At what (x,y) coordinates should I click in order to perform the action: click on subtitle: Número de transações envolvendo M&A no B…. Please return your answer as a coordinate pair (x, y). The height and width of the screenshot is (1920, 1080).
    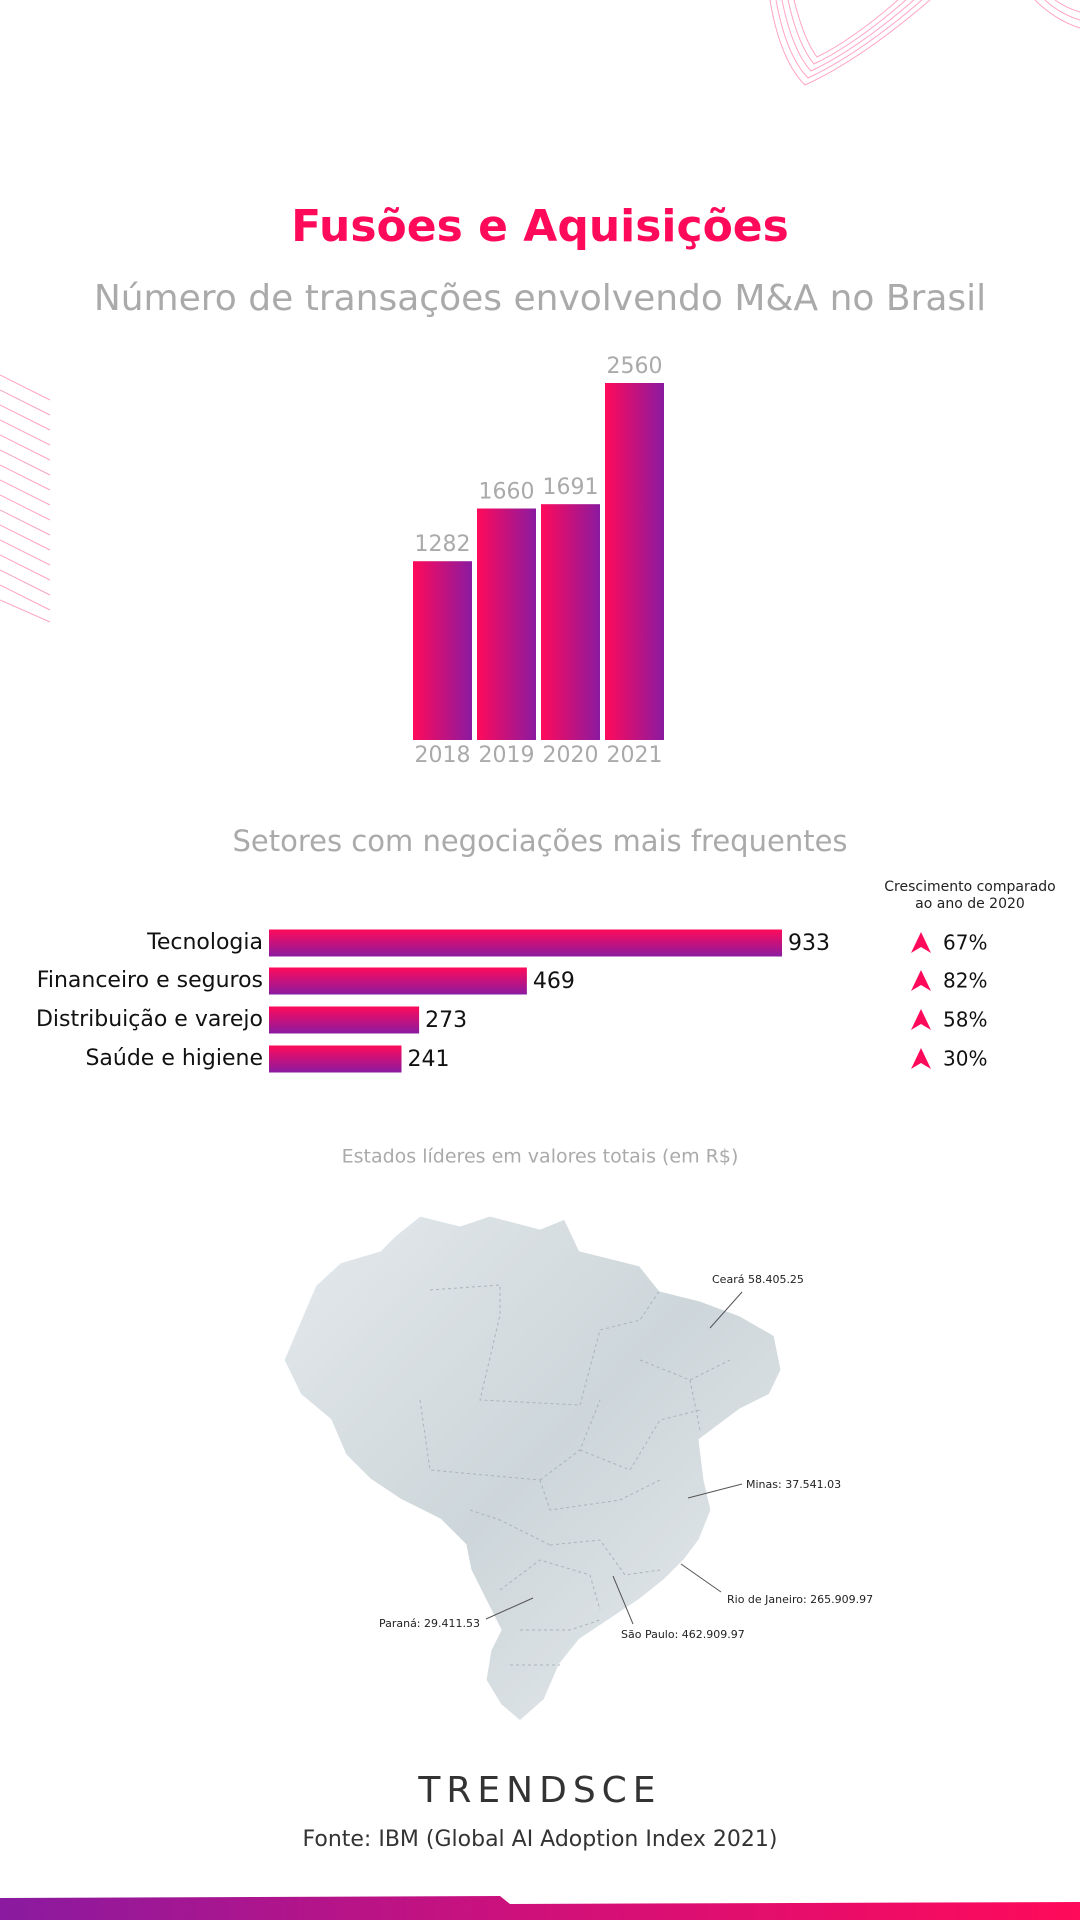
    Looking at the image, I should click on (540, 298).